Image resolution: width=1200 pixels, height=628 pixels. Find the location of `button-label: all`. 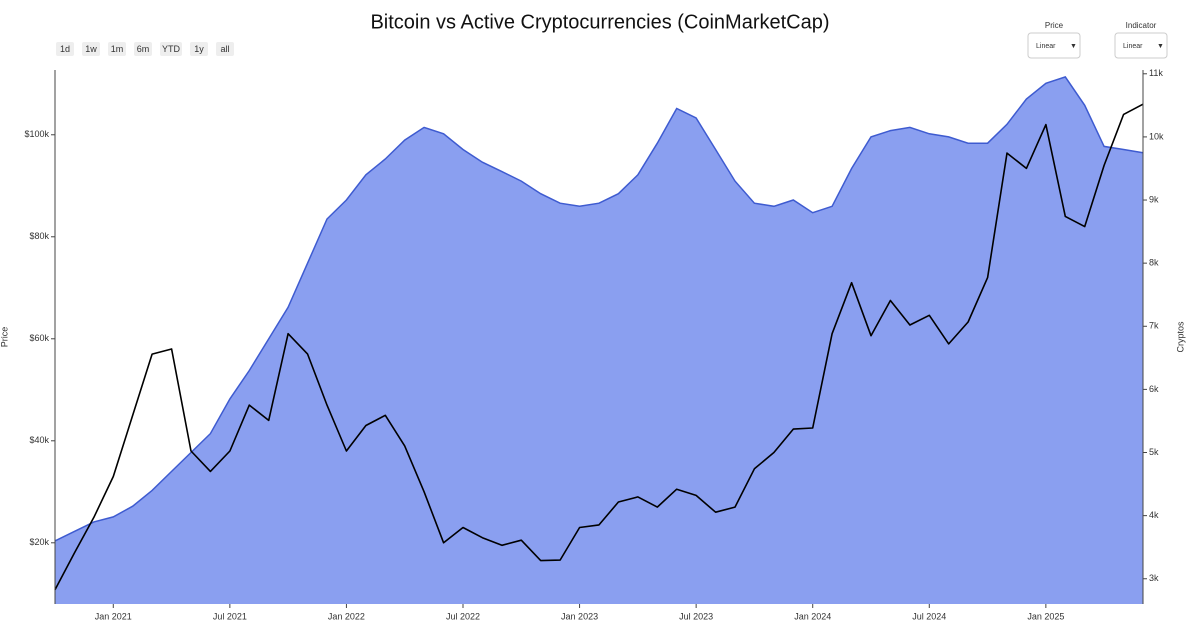

button-label: all is located at coordinates (224, 49).